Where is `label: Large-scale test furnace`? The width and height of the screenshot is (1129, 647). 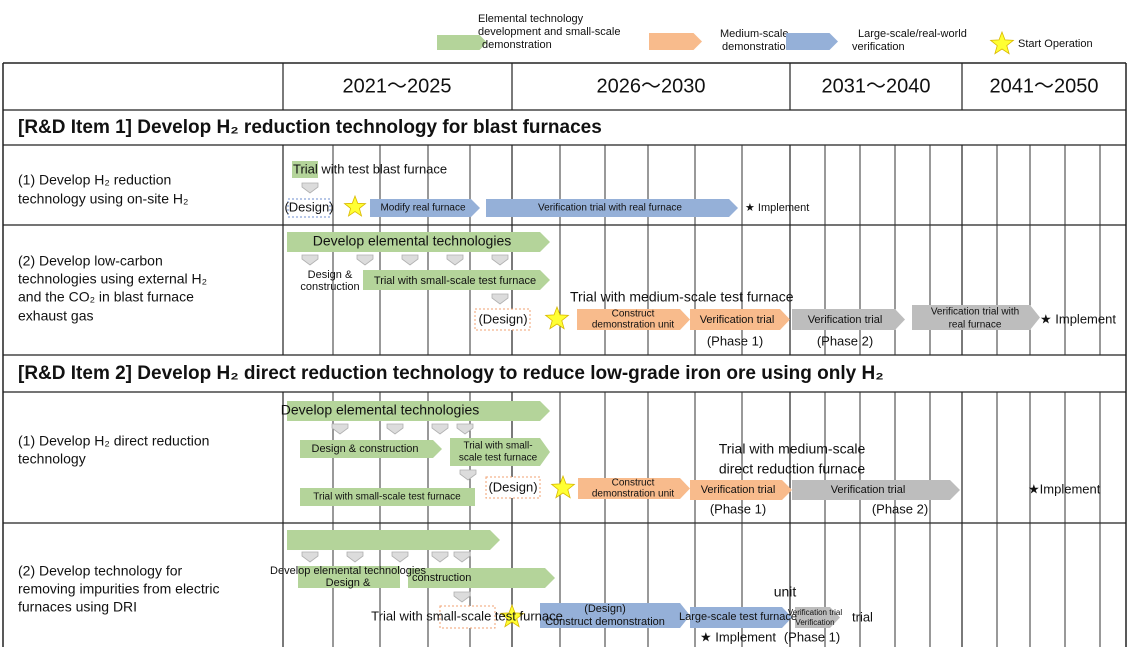
label: Large-scale test furnace is located at coordinates (738, 617).